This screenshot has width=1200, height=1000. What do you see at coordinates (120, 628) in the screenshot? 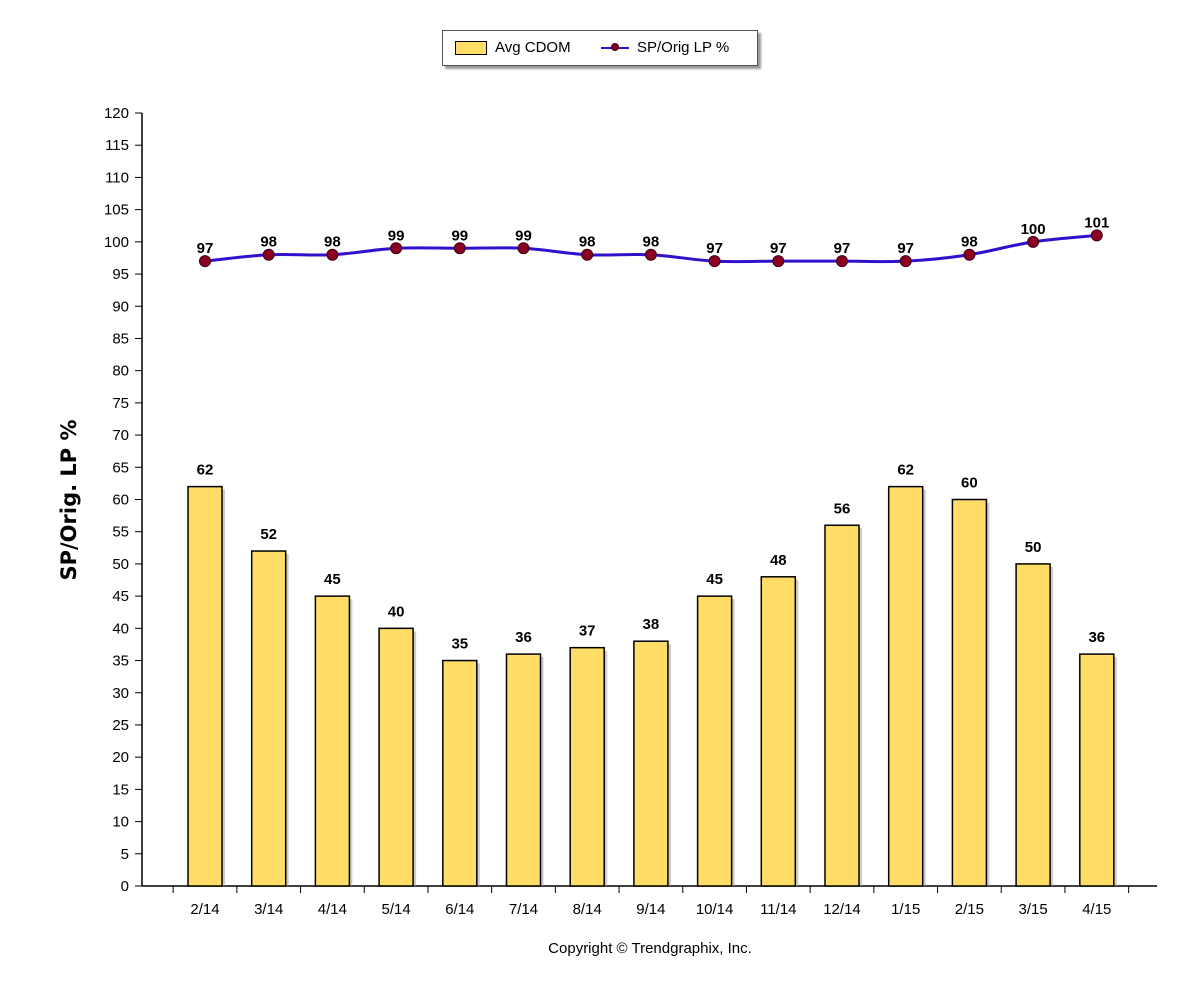
I see `y-tick-label: 40` at bounding box center [120, 628].